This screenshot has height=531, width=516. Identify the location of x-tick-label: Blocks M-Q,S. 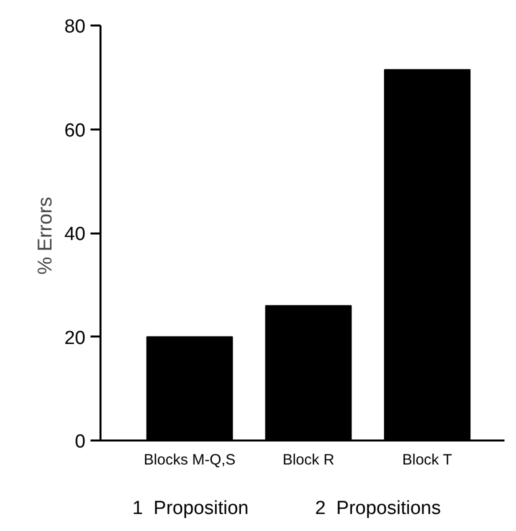
(190, 460).